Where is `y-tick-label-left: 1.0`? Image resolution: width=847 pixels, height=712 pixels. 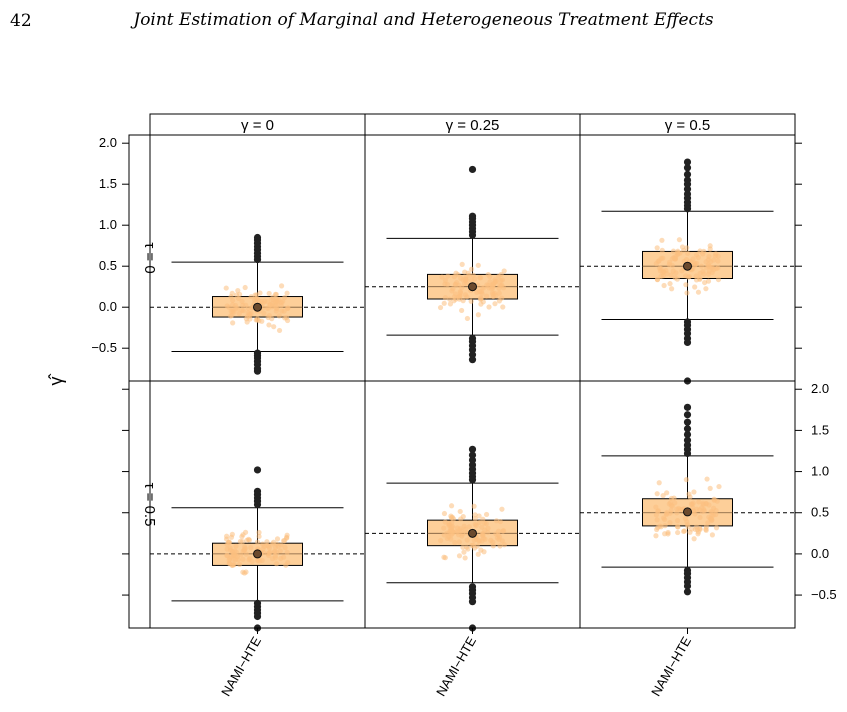
y-tick-label-left: 1.0 is located at coordinates (108, 224).